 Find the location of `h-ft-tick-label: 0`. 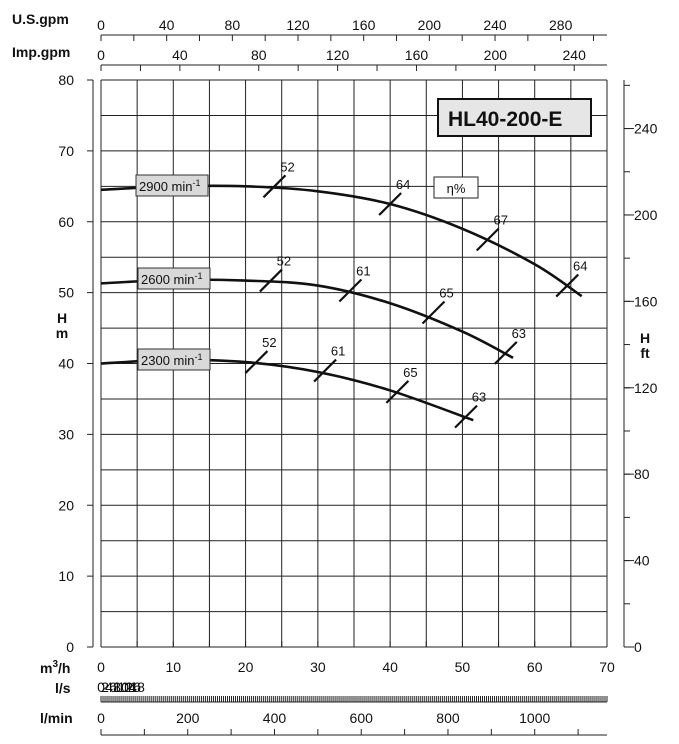

h-ft-tick-label: 0 is located at coordinates (638, 647).